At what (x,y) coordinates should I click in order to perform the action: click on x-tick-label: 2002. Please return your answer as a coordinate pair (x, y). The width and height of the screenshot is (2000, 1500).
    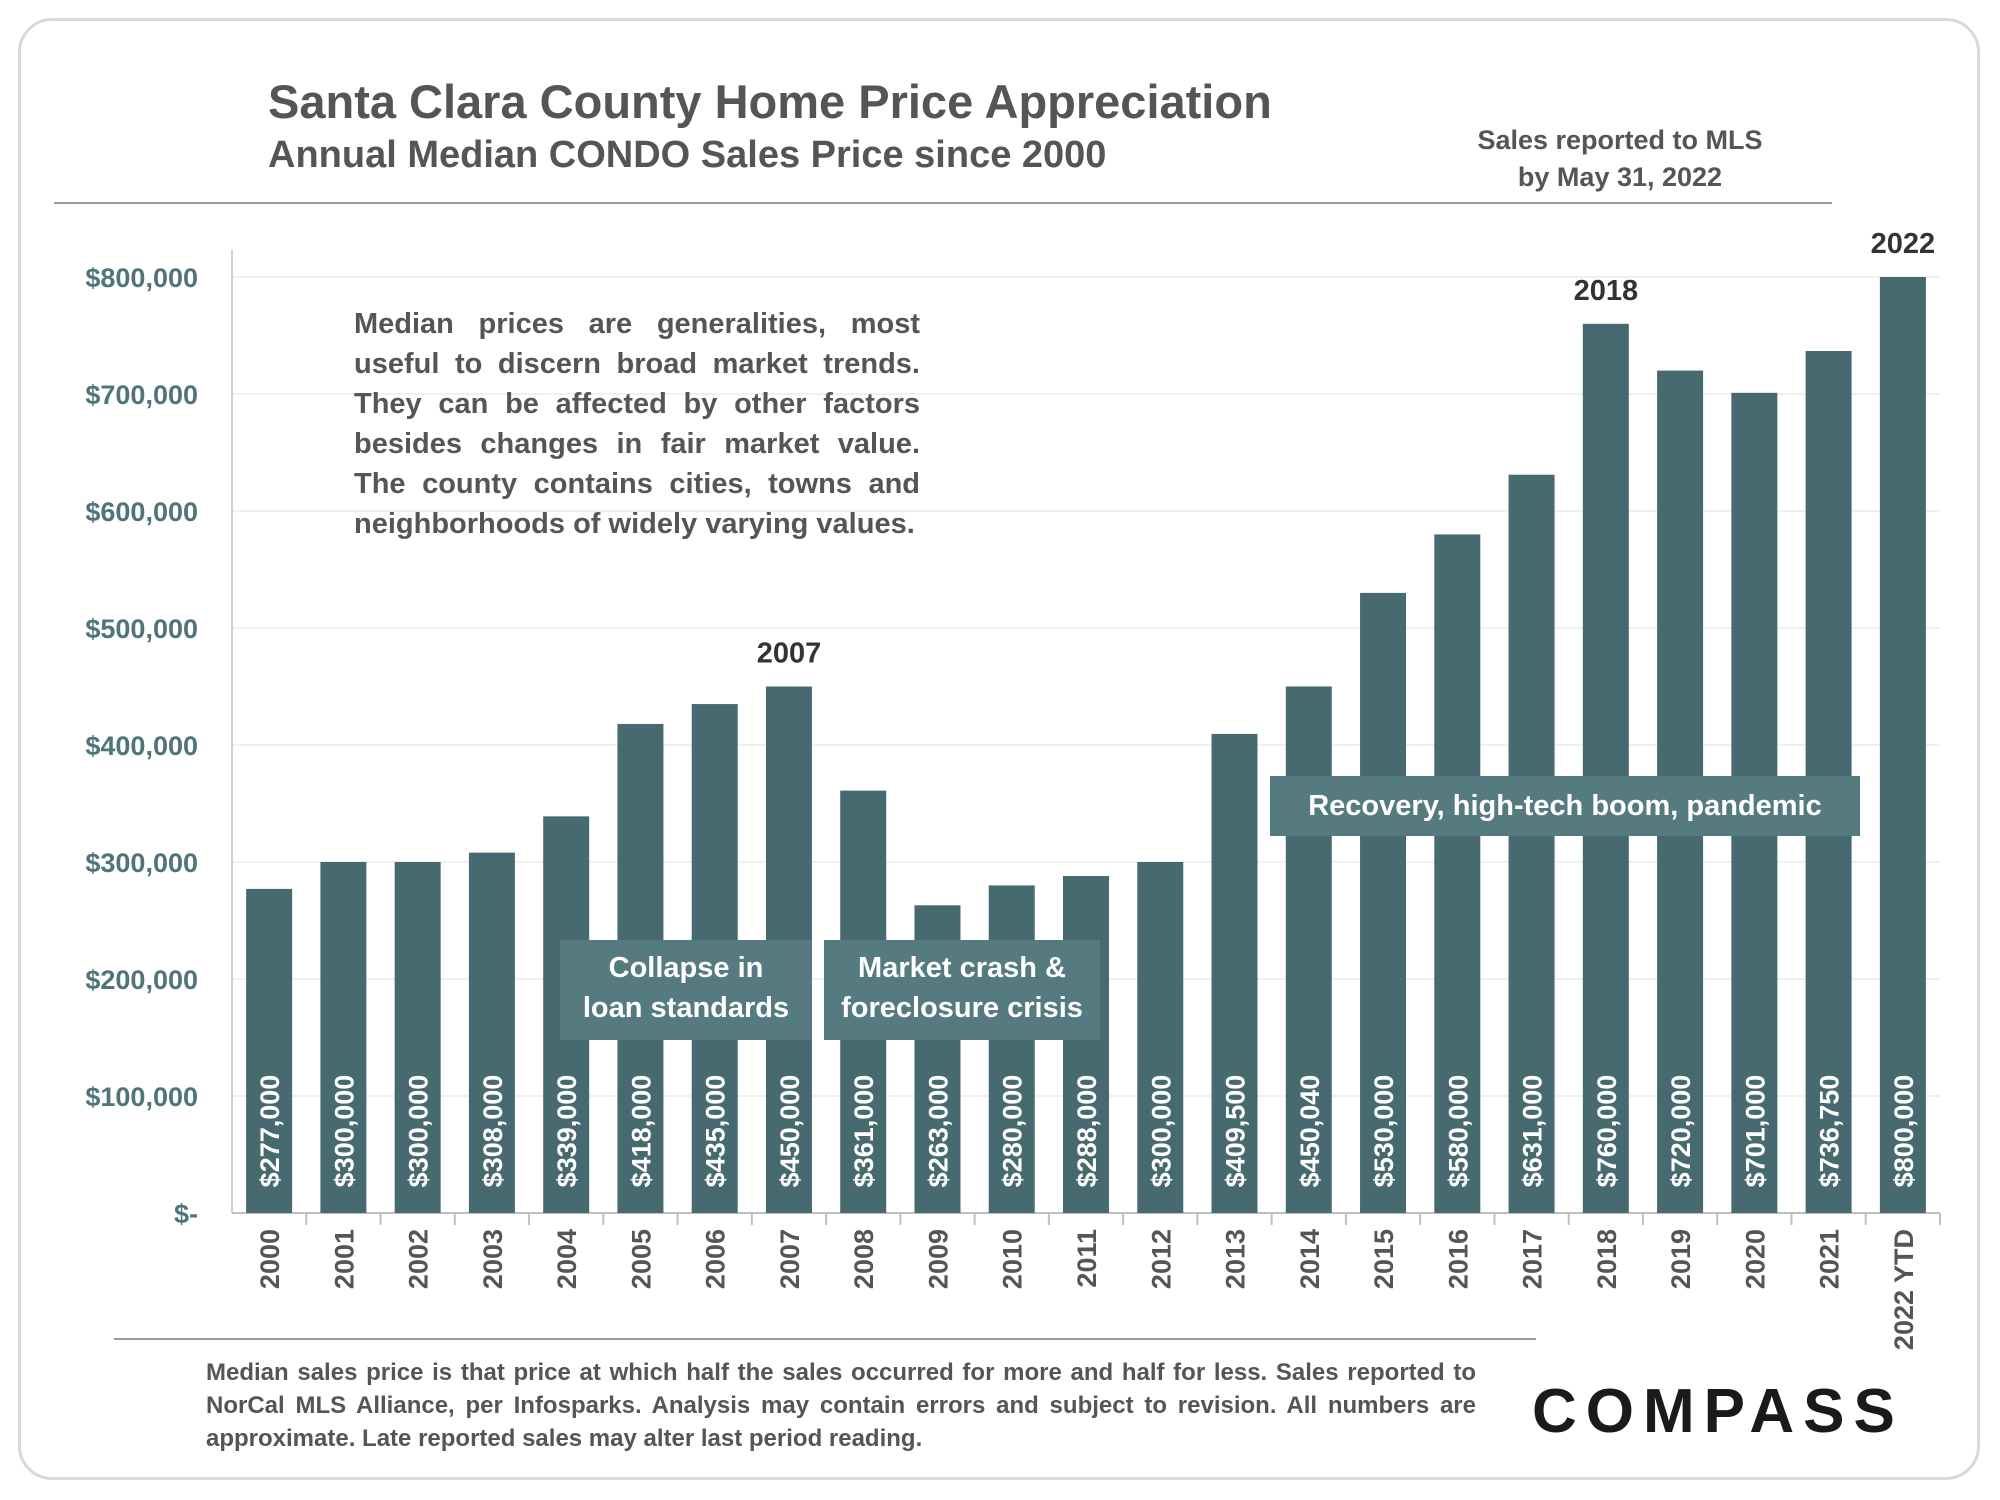
    Looking at the image, I should click on (419, 1259).